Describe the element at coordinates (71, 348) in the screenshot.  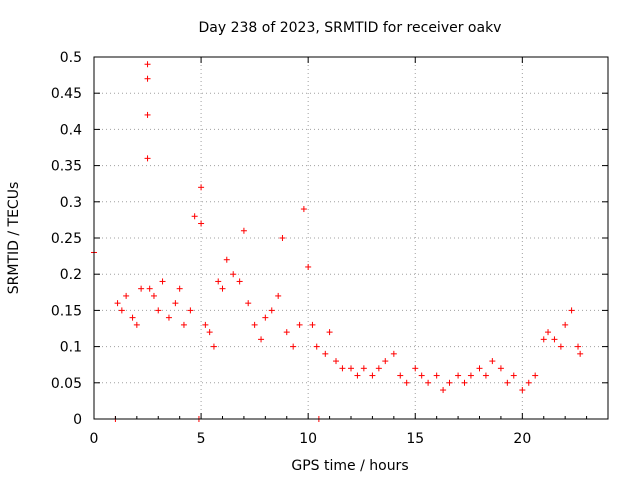
I see `y-tick-label: 0.1` at that location.